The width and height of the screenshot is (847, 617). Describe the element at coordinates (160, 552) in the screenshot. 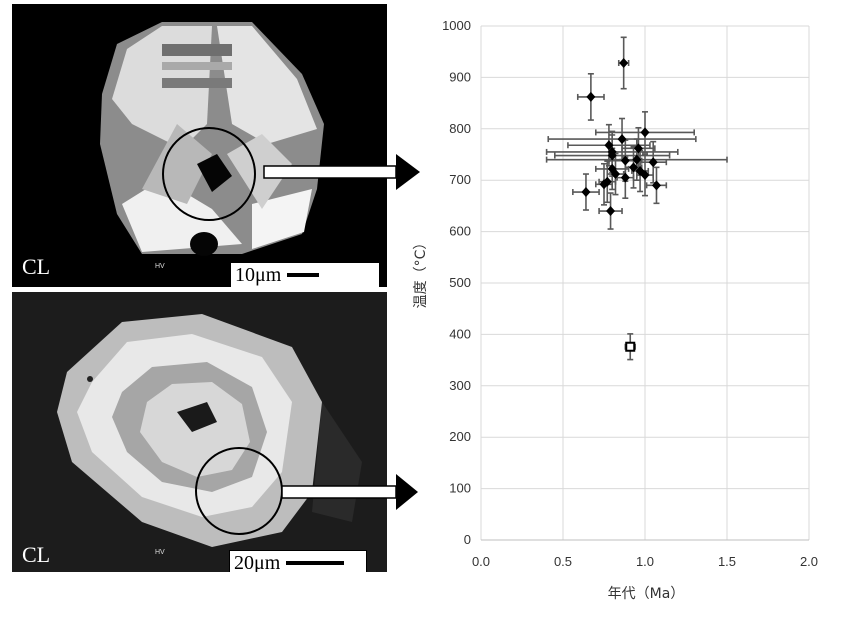

I see `hv-label-bottom: HV` at that location.